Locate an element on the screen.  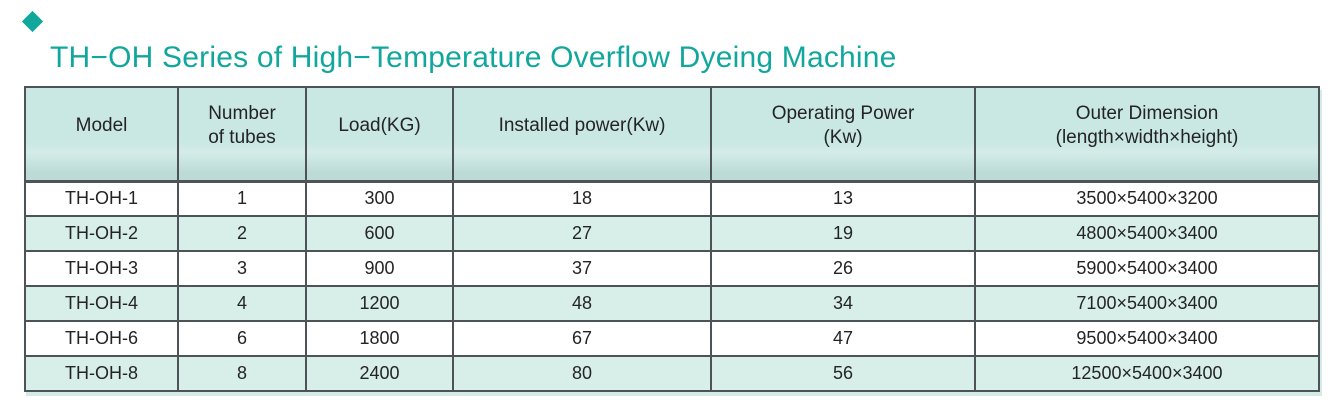
column-header-number-of-tubes: Number of tubes is located at coordinates (242, 134).